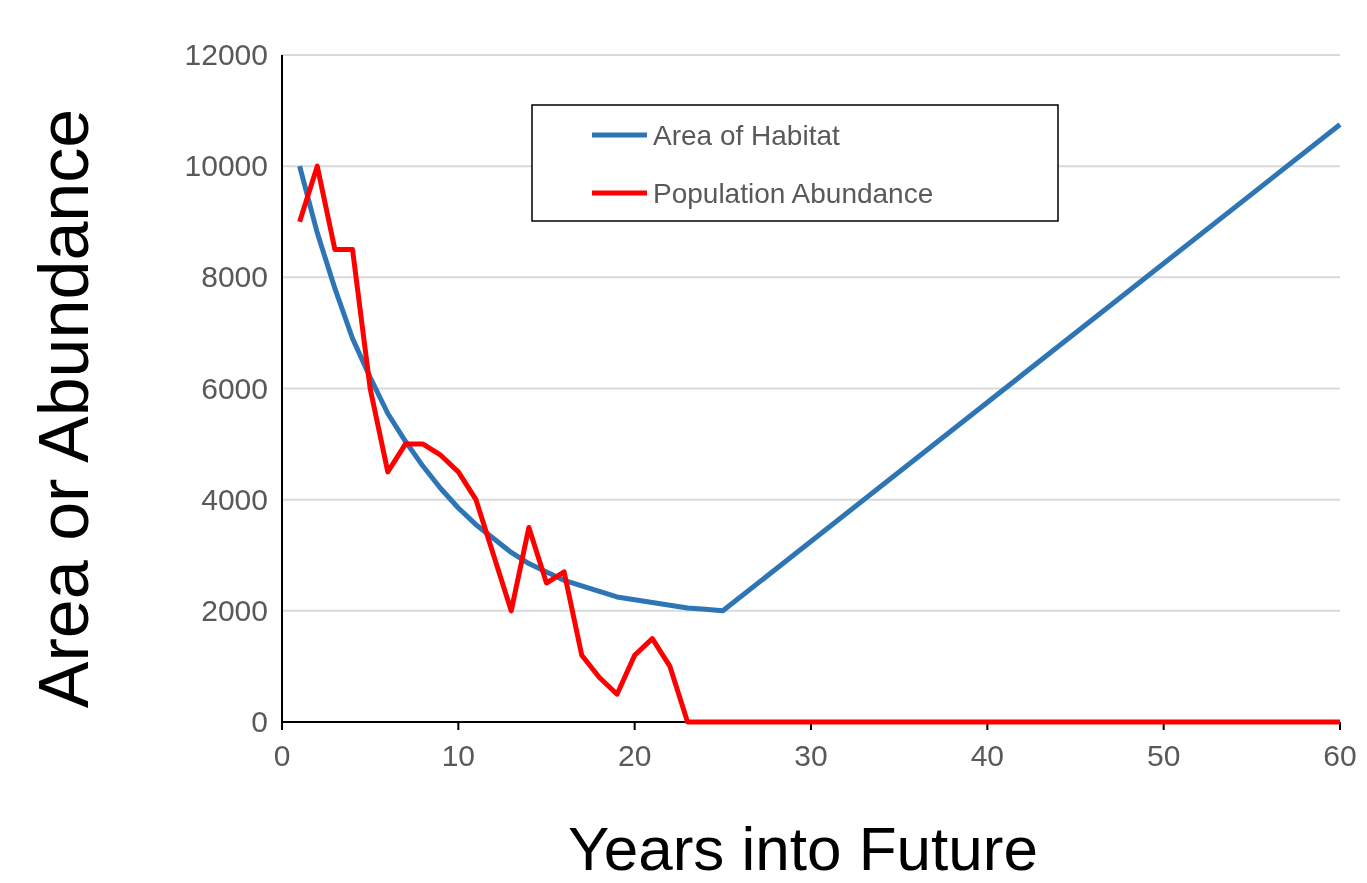 This screenshot has height=883, width=1367. What do you see at coordinates (234, 610) in the screenshot?
I see `y-tick-label: 2000` at bounding box center [234, 610].